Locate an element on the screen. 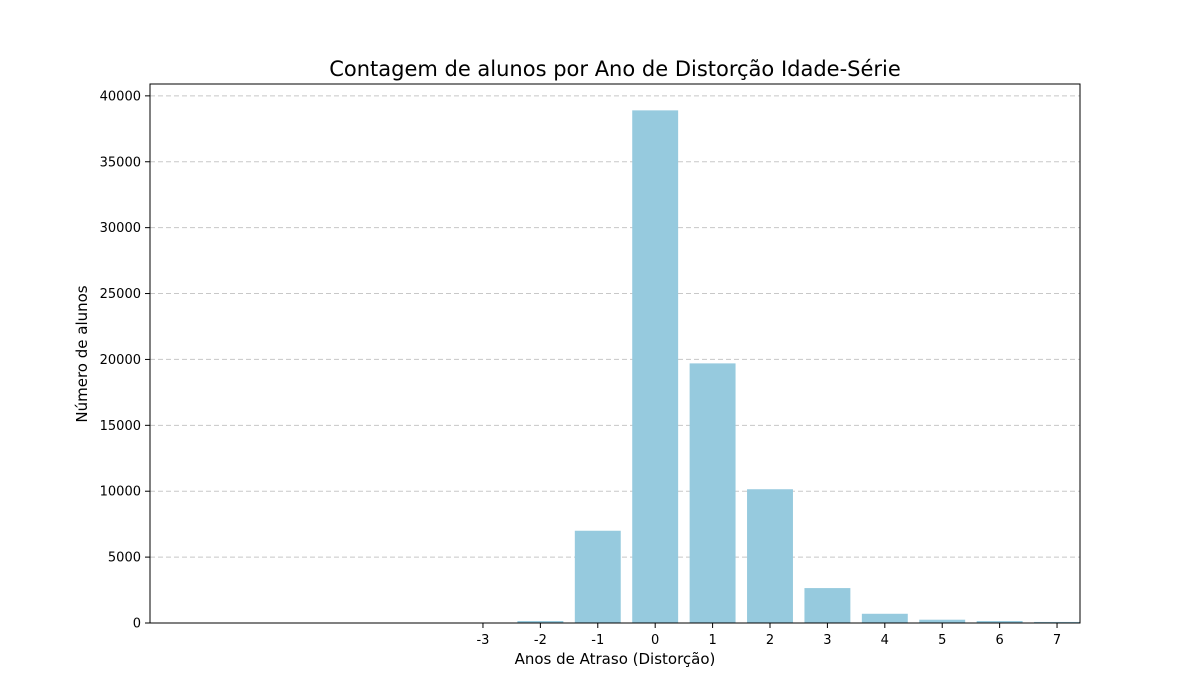 This screenshot has height=700, width=1200. y-tick-label: 10000 is located at coordinates (120, 492).